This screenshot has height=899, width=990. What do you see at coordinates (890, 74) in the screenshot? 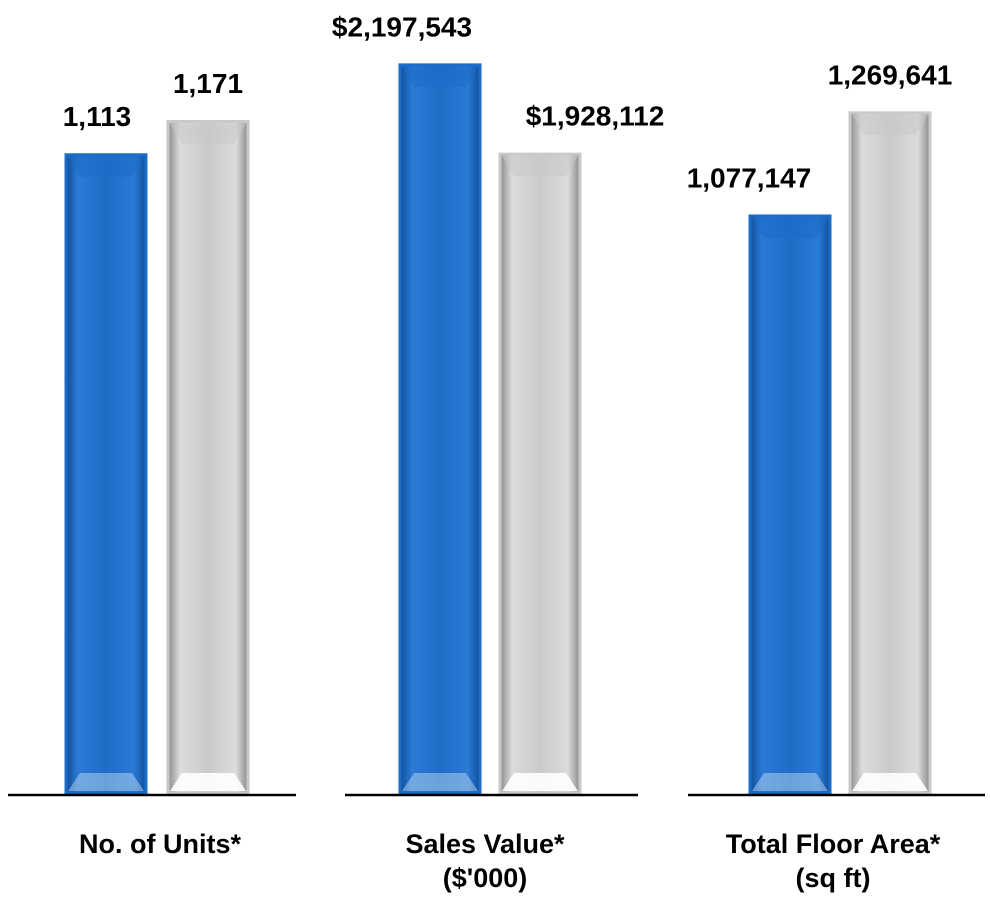
I see `value-label: 1,269,641` at bounding box center [890, 74].